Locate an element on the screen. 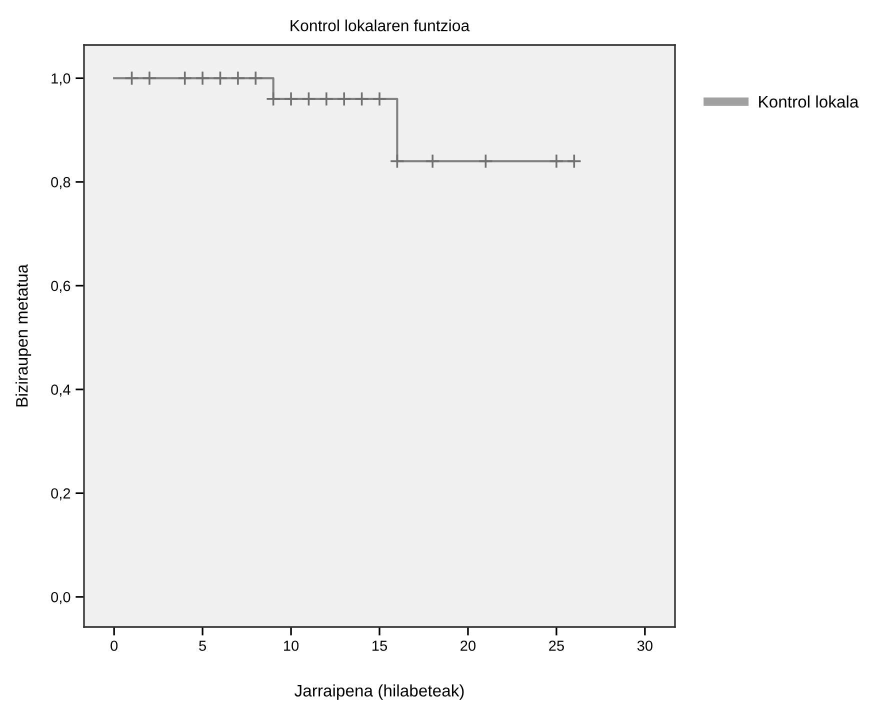 This screenshot has height=710, width=873. x-tick-label: 20 is located at coordinates (468, 645).